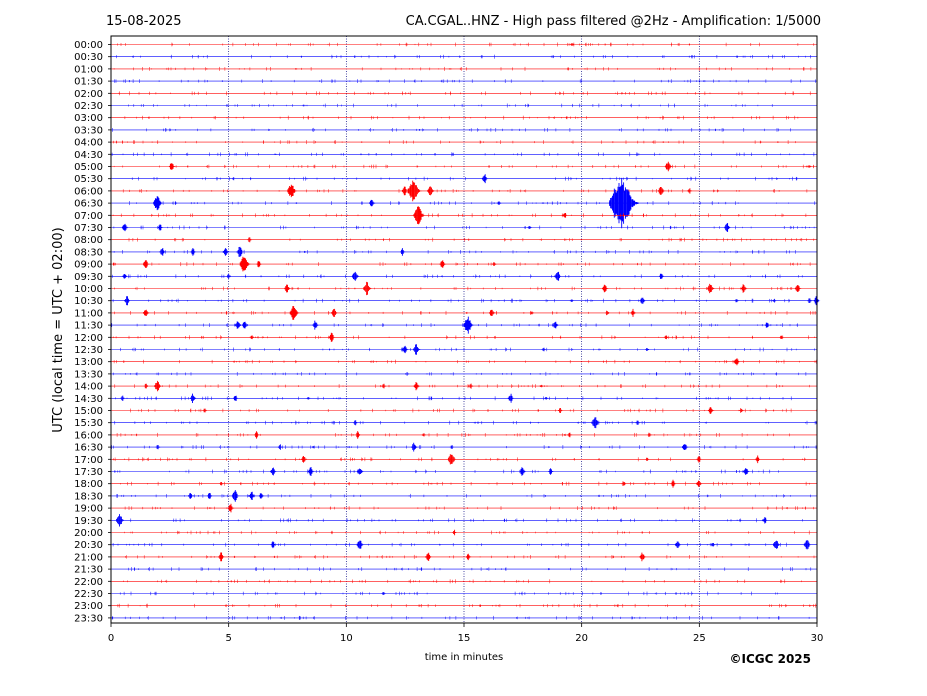 This screenshot has height=696, width=927. What do you see at coordinates (58, 329) in the screenshot?
I see `y-axis-label: UTC (local time = UTC + 02:00)` at bounding box center [58, 329].